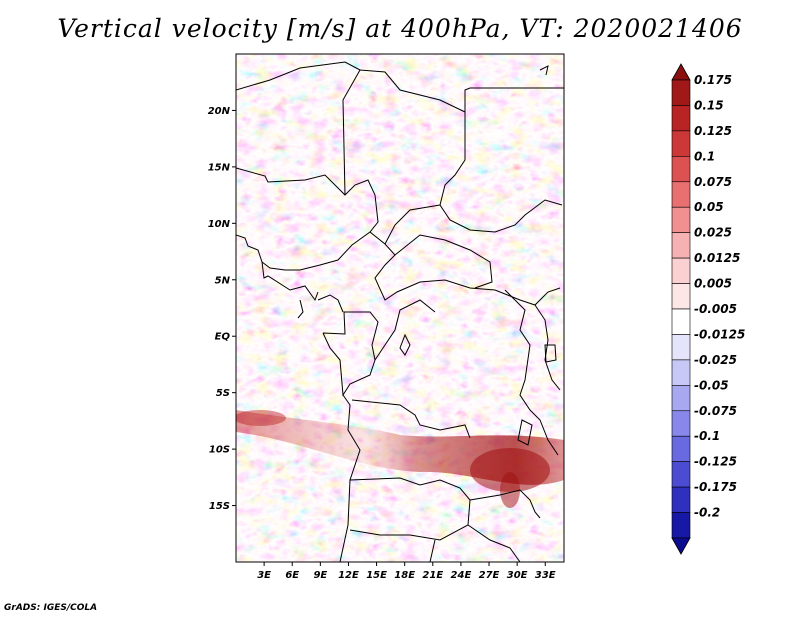 The image size is (800, 618). I want to click on colorbar-label: -0.025, so click(715, 360).